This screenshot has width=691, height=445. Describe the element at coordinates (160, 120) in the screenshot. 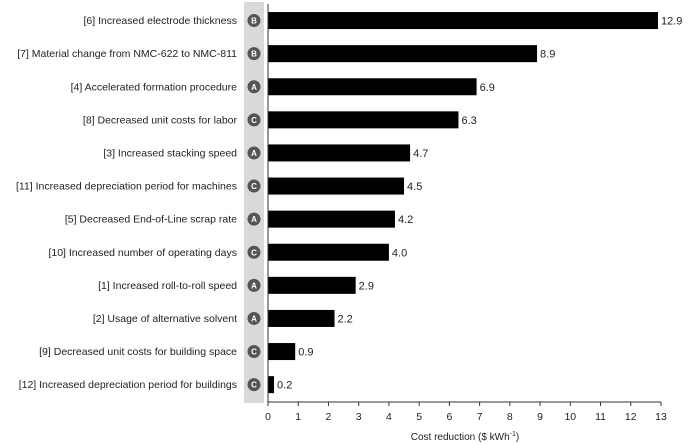

I see `category-label: [8] Decreased unit costs for labor` at that location.